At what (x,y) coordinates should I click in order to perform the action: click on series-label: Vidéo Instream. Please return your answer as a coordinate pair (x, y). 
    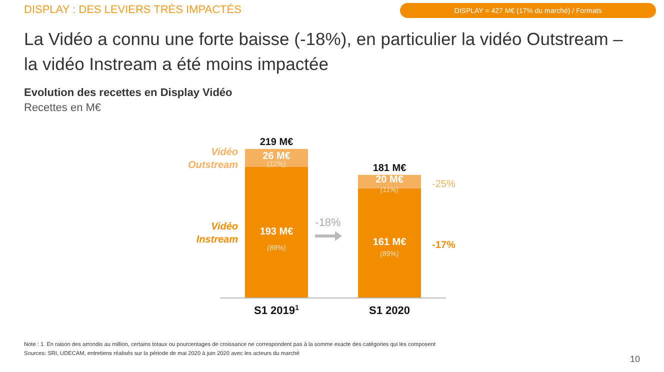
    Looking at the image, I should click on (217, 233).